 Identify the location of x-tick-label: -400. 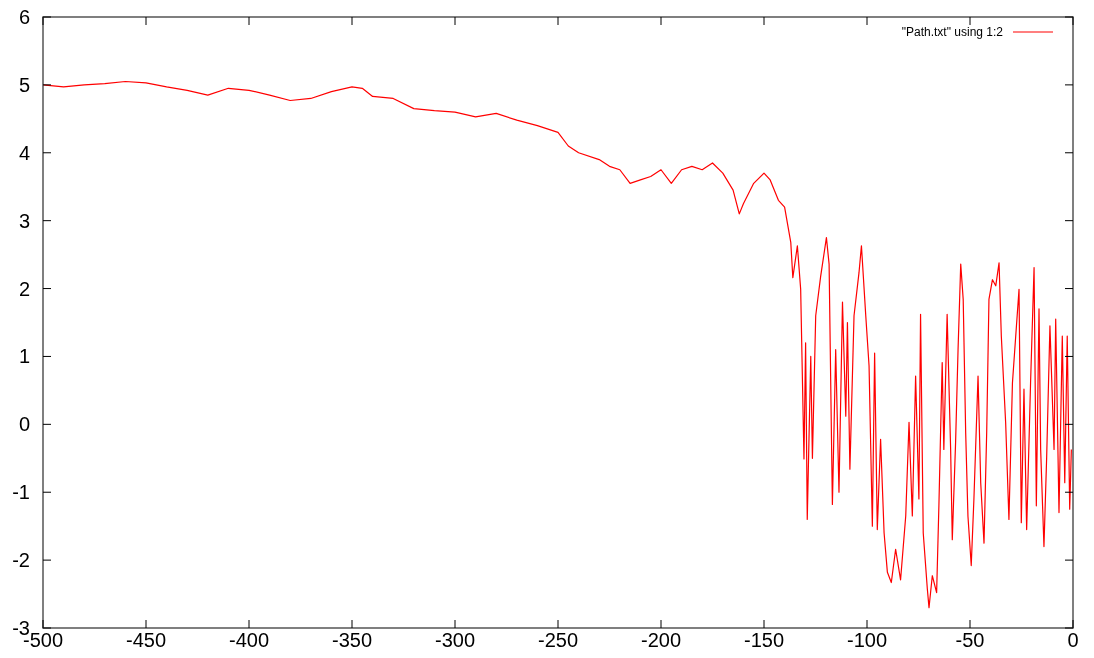
(249, 640).